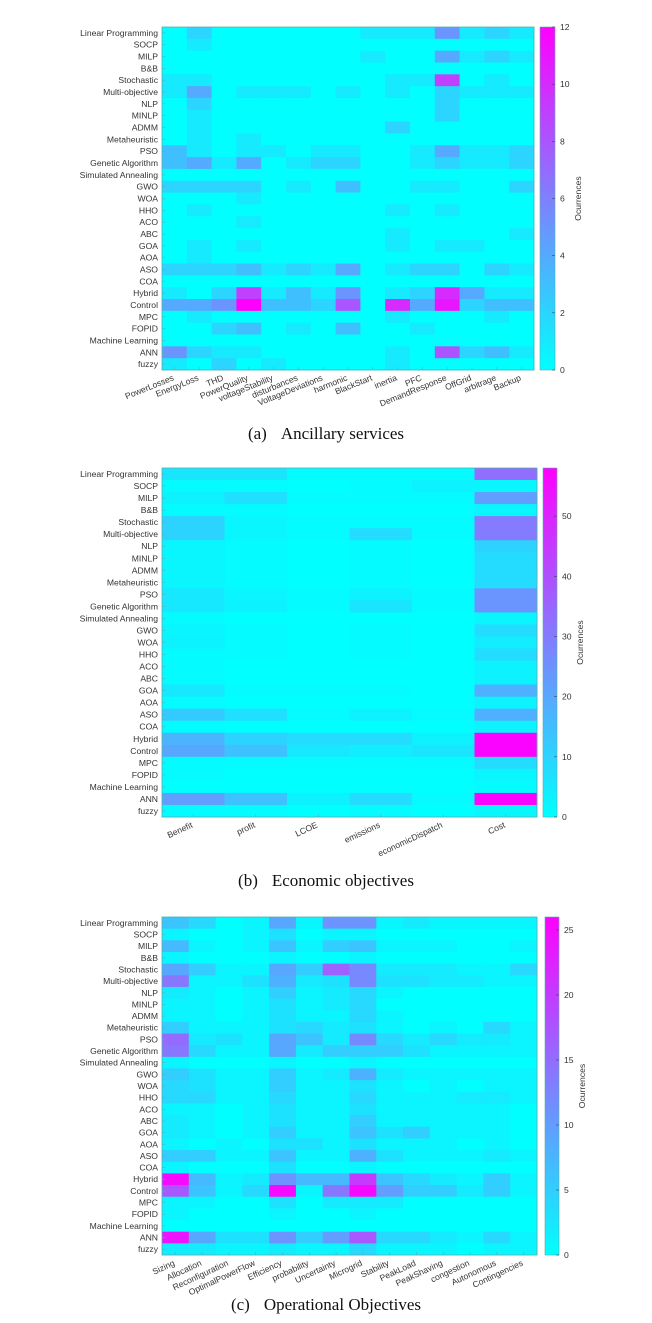  I want to click on y-tick-label: fuzzy, so click(148, 1249).